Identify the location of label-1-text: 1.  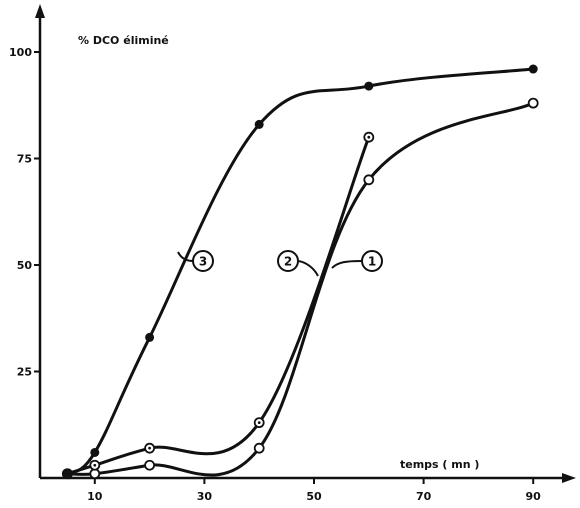
(372, 262).